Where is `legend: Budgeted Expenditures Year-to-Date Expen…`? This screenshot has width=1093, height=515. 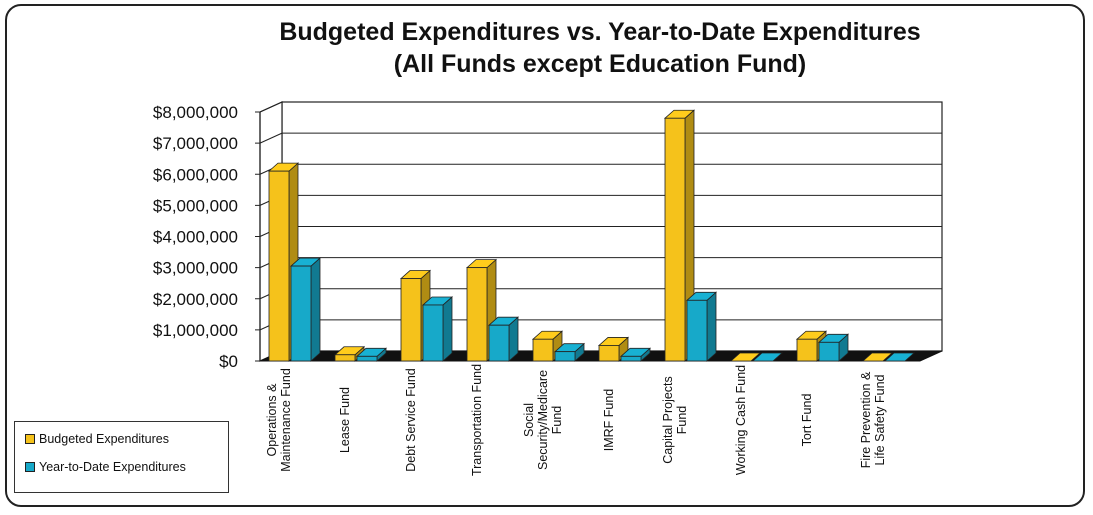 legend: Budgeted Expenditures Year-to-Date Expen… is located at coordinates (121, 457).